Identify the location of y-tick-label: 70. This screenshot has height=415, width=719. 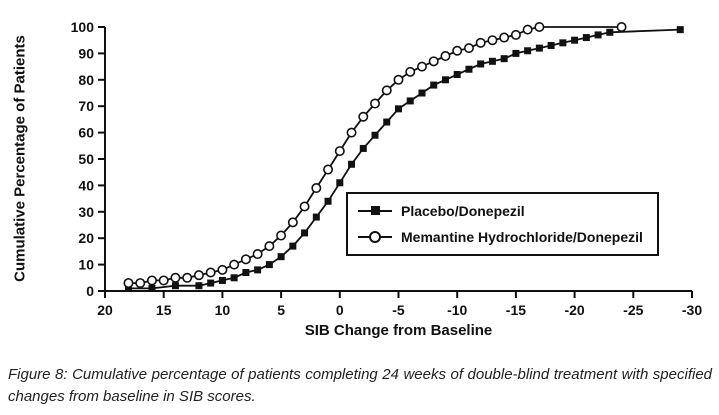
(86, 106).